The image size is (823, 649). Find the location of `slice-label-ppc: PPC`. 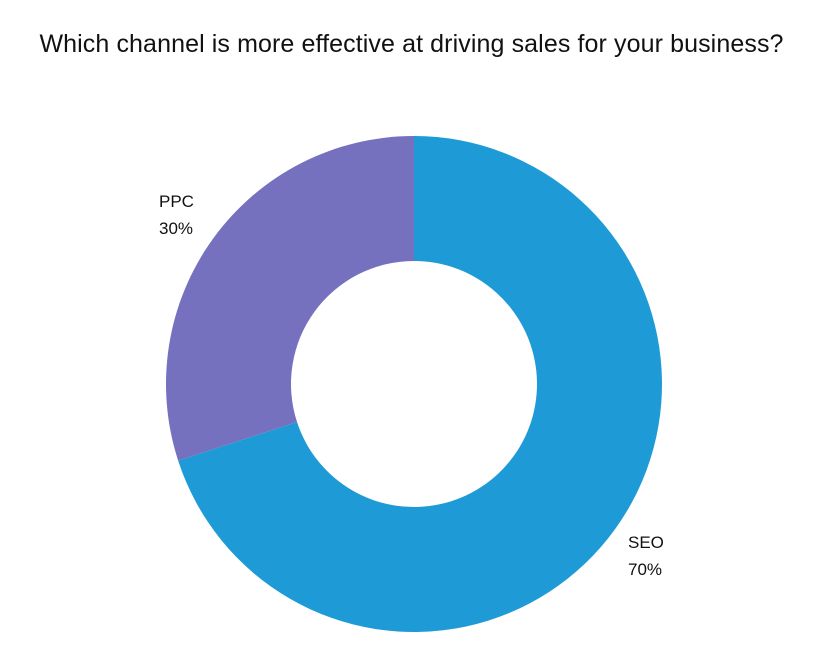

slice-label-ppc: PPC is located at coordinates (176, 201).